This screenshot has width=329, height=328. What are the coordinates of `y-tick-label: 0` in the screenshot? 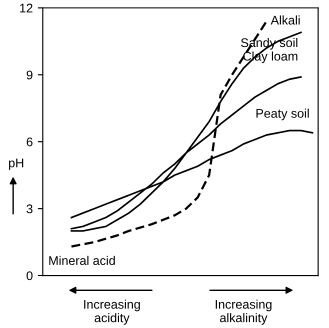 It's located at (29, 275).